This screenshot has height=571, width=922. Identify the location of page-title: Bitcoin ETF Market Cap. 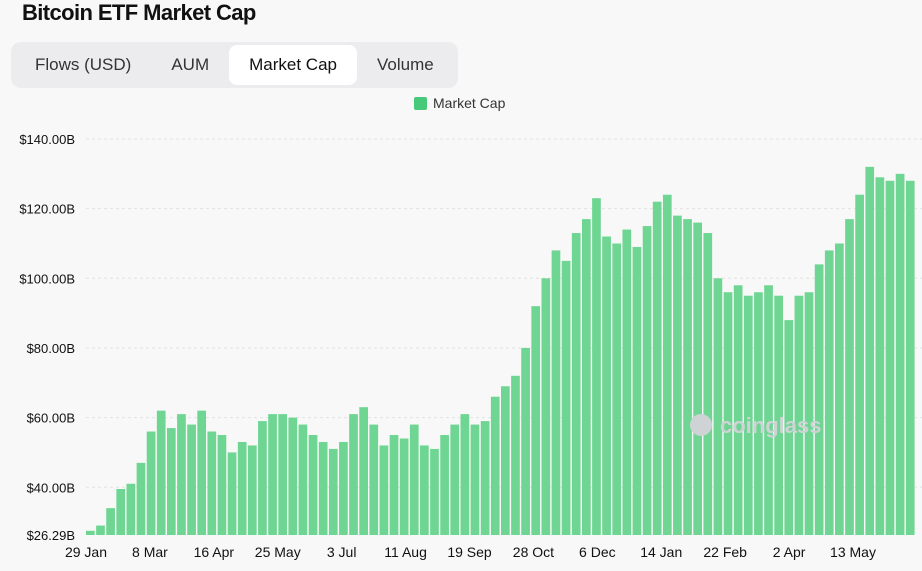
(139, 12).